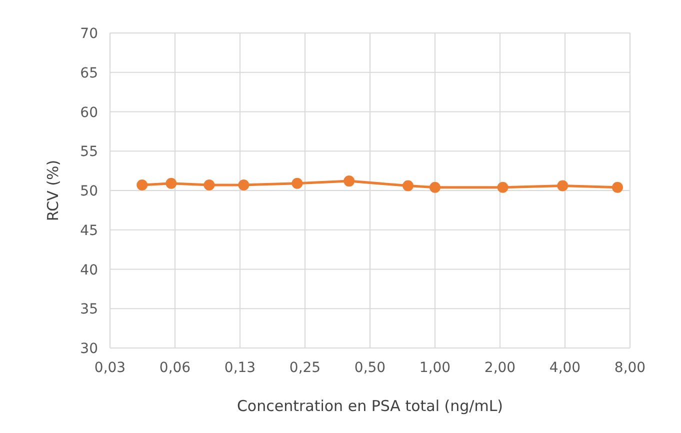  I want to click on x-tick-label: 0,03, so click(110, 368).